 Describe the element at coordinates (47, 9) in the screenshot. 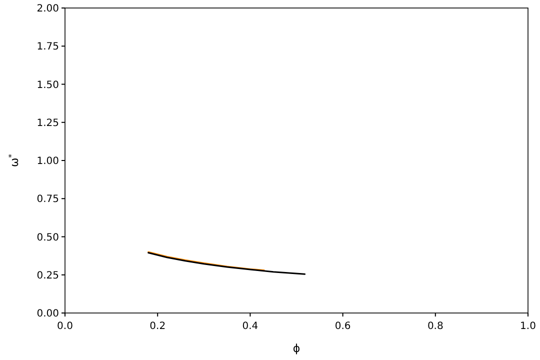

I see `y-tick-label: 2.00` at that location.